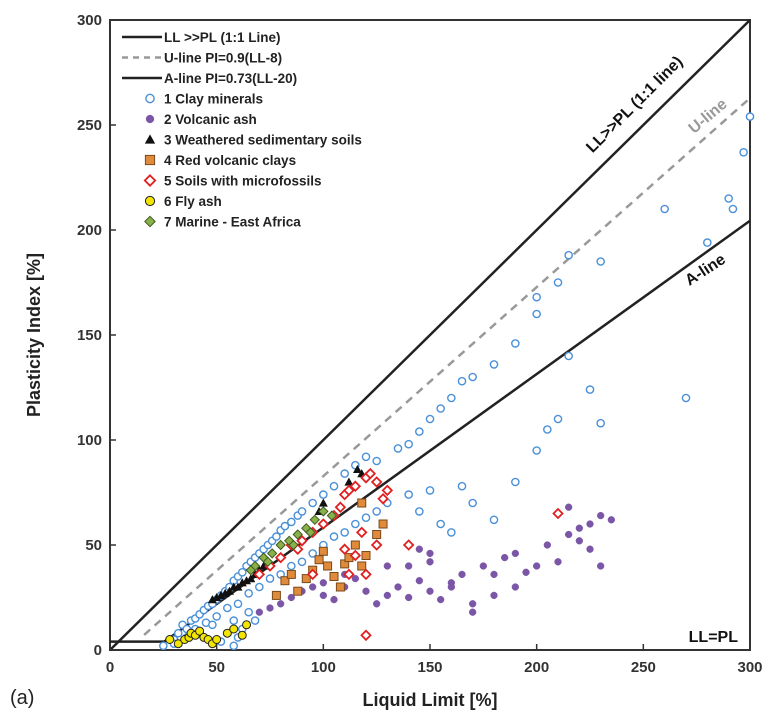 The height and width of the screenshot is (721, 768). What do you see at coordinates (193, 201) in the screenshot?
I see `legend-label: 6 Fly ash` at bounding box center [193, 201].